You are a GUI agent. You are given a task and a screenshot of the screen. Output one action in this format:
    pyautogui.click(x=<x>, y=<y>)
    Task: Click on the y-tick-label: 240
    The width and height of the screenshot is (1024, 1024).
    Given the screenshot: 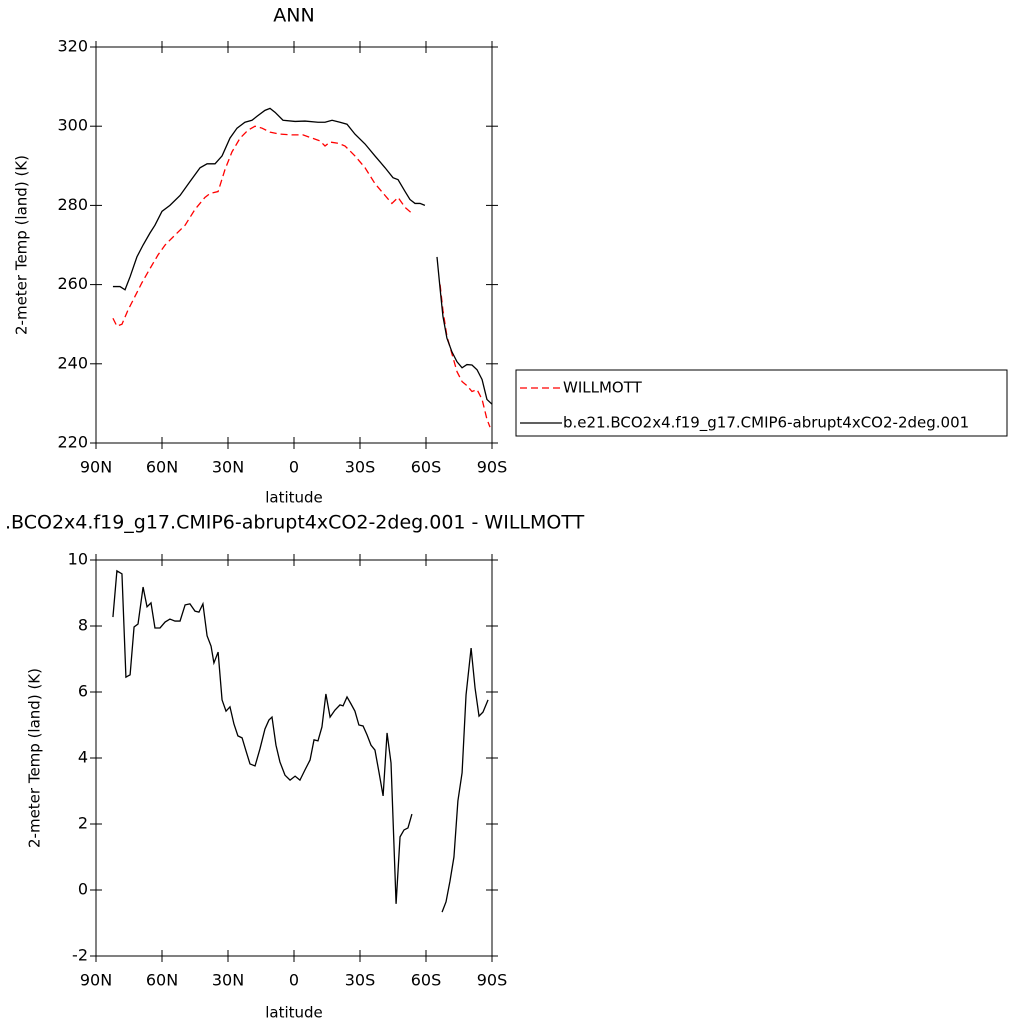 What is the action you would take?
    pyautogui.click(x=72, y=362)
    